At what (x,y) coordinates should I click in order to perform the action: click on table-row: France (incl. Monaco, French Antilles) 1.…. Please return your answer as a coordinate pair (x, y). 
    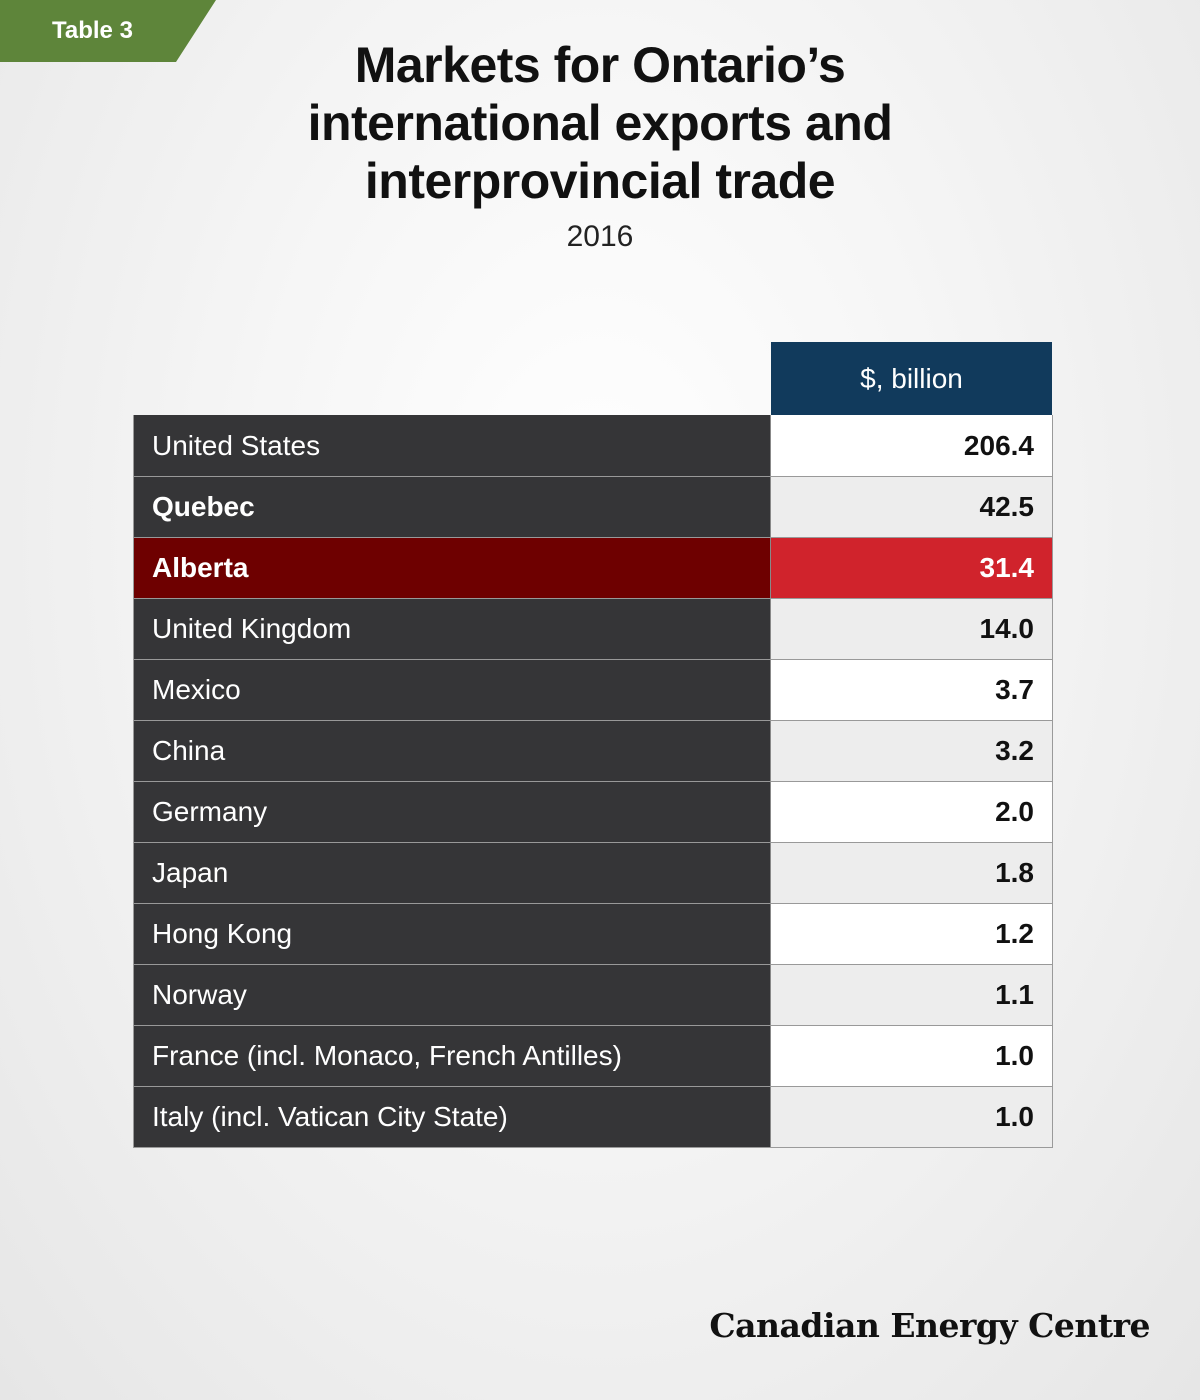
    Looking at the image, I should click on (593, 1055).